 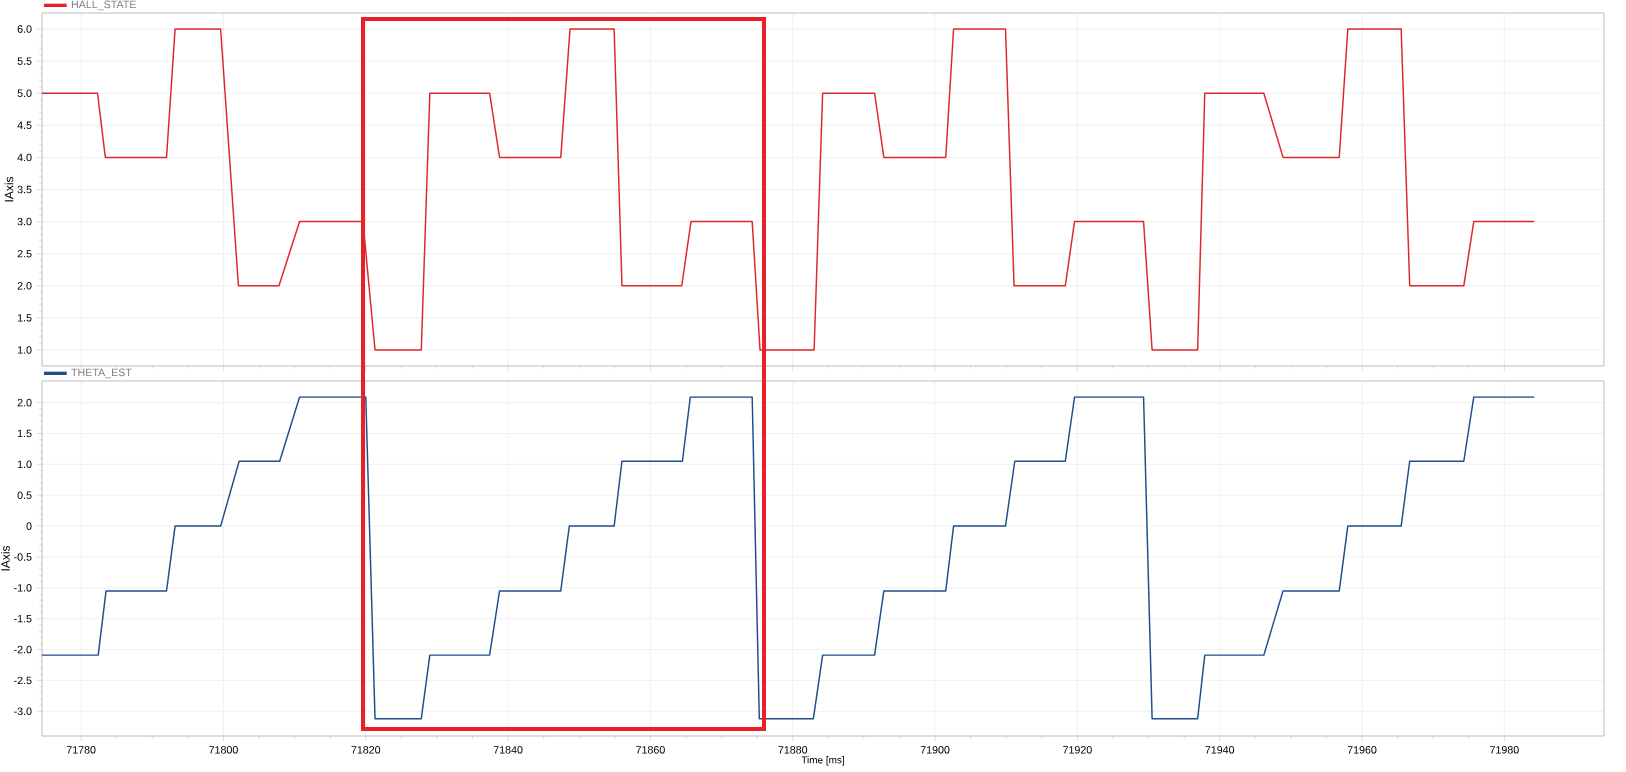 What do you see at coordinates (24, 61) in the screenshot?
I see `y-tick-label: 5.5` at bounding box center [24, 61].